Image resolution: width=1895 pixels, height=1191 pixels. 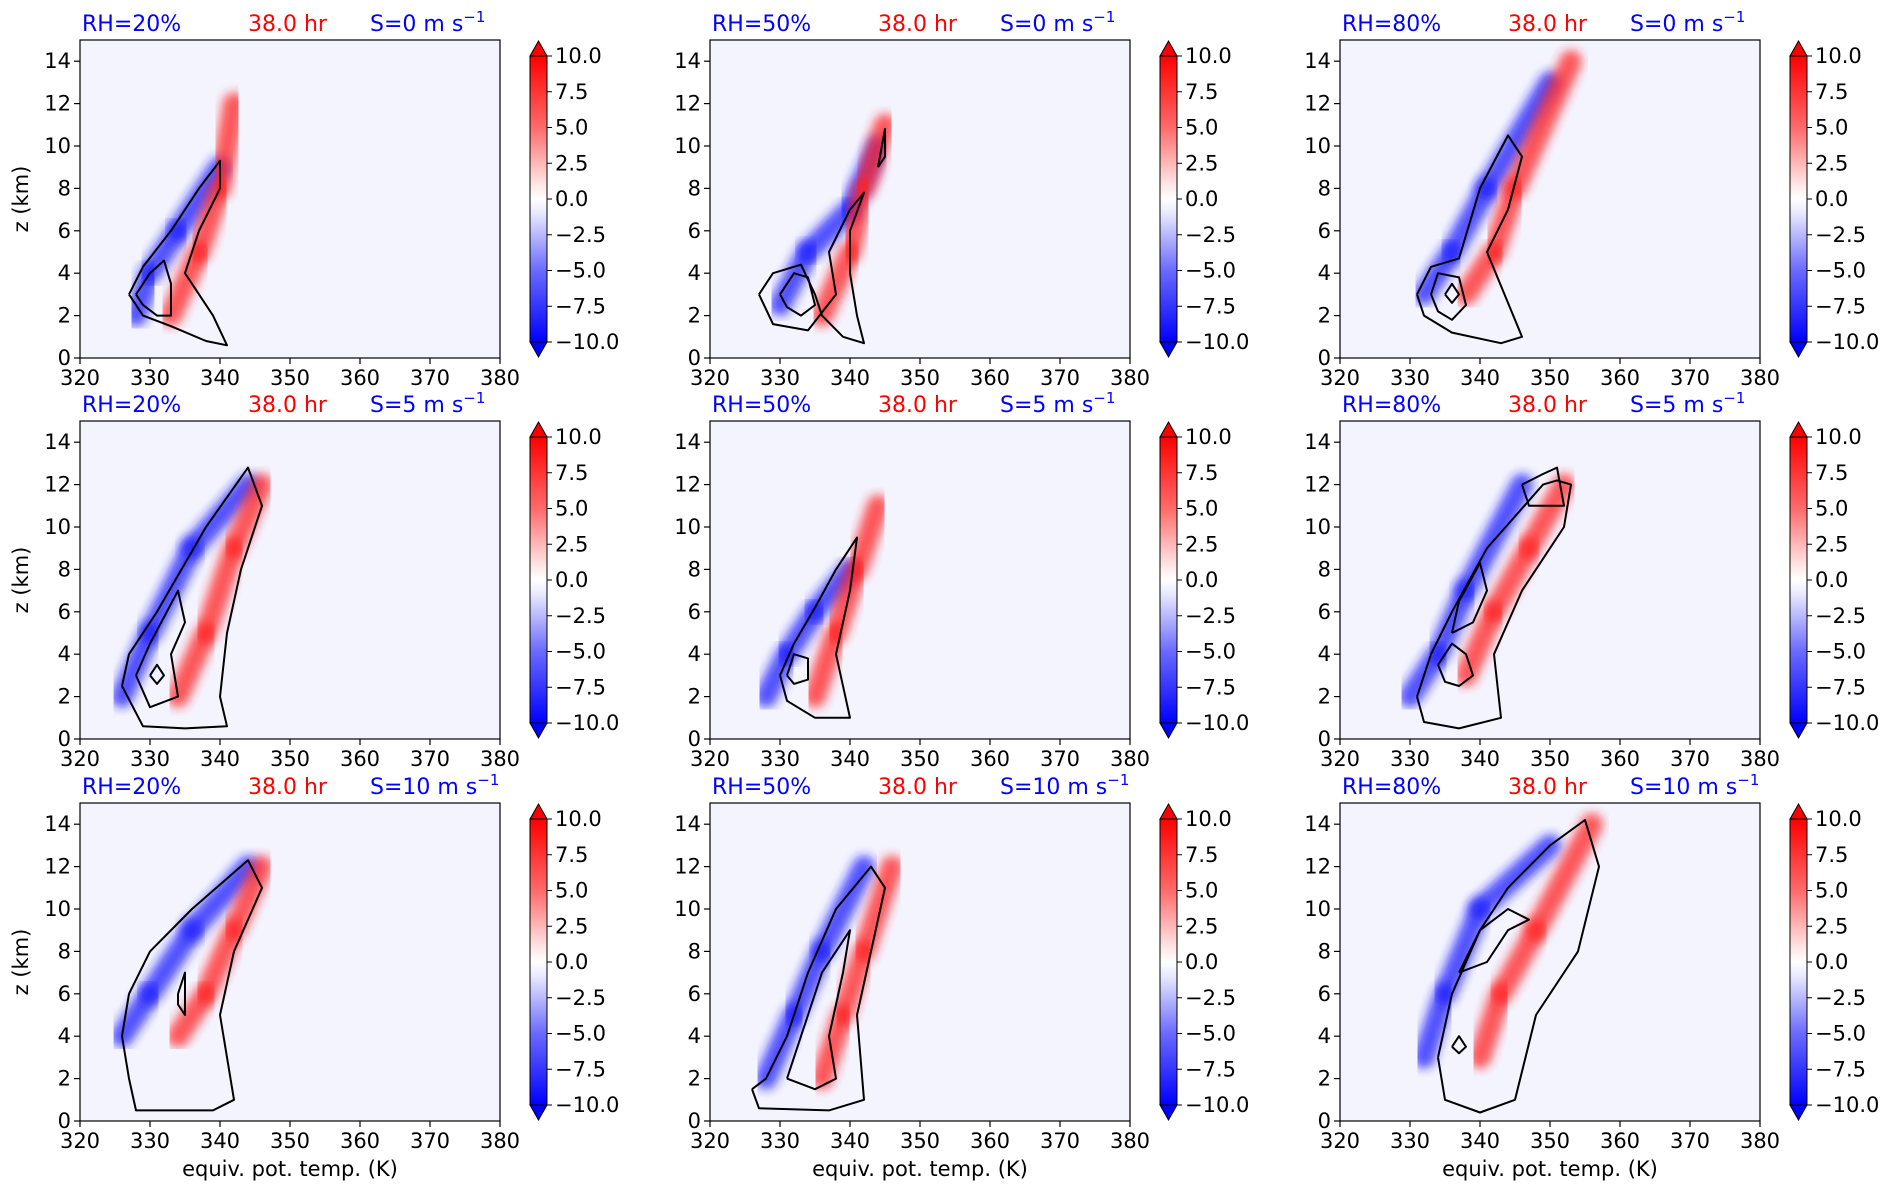 I want to click on x-axis-label: equiv. pot. temp. (K), so click(x=1550, y=1169).